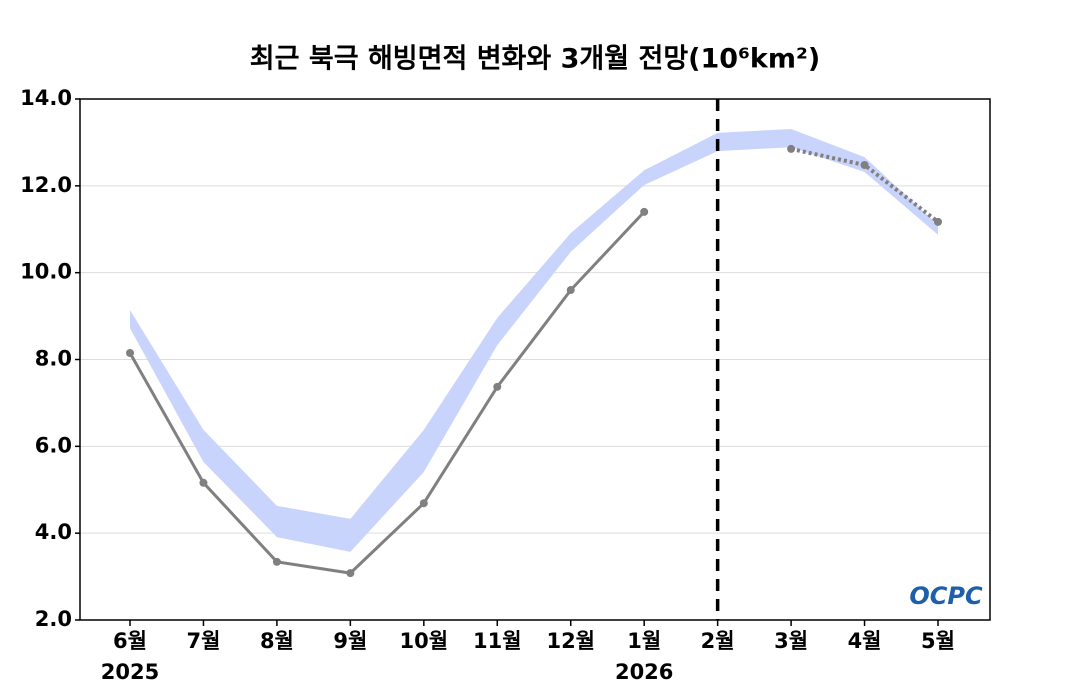 This screenshot has width=1070, height=700. I want to click on y-tick-label: 6.0, so click(53, 445).